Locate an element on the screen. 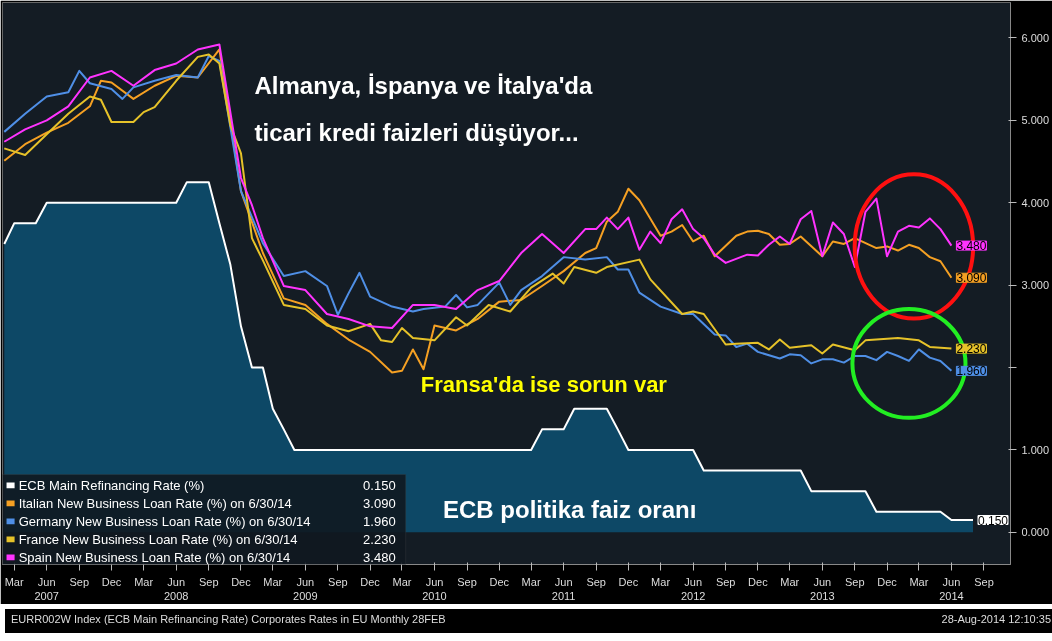 The image size is (1052, 641). annotation: 3.480 is located at coordinates (971, 246).